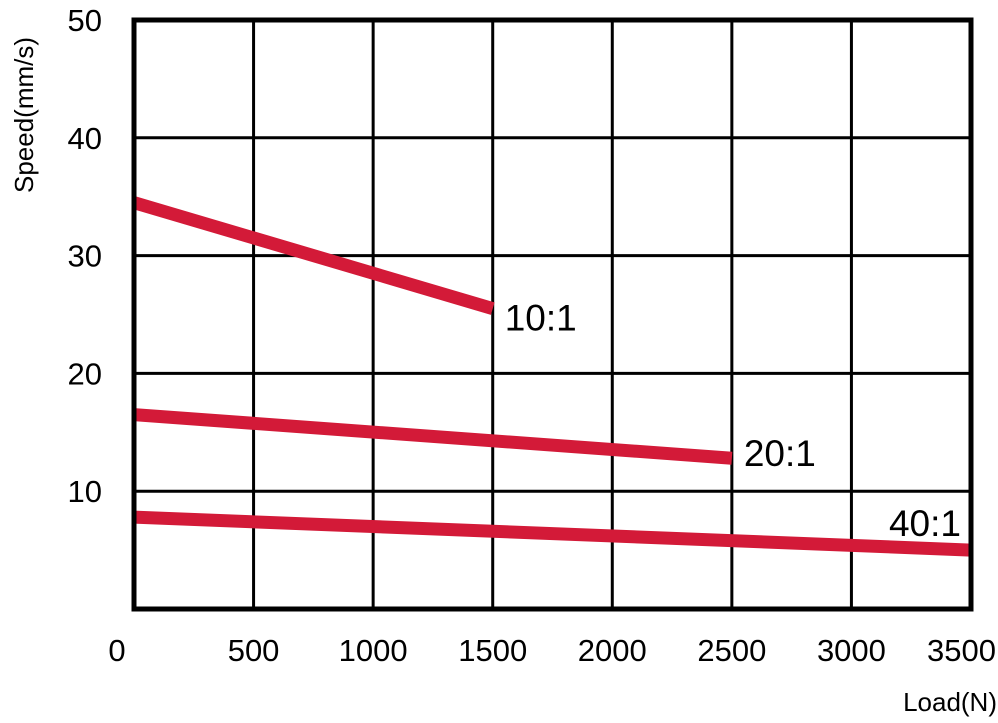 Image resolution: width=998 pixels, height=723 pixels. I want to click on y-tick-label: 10, so click(85, 491).